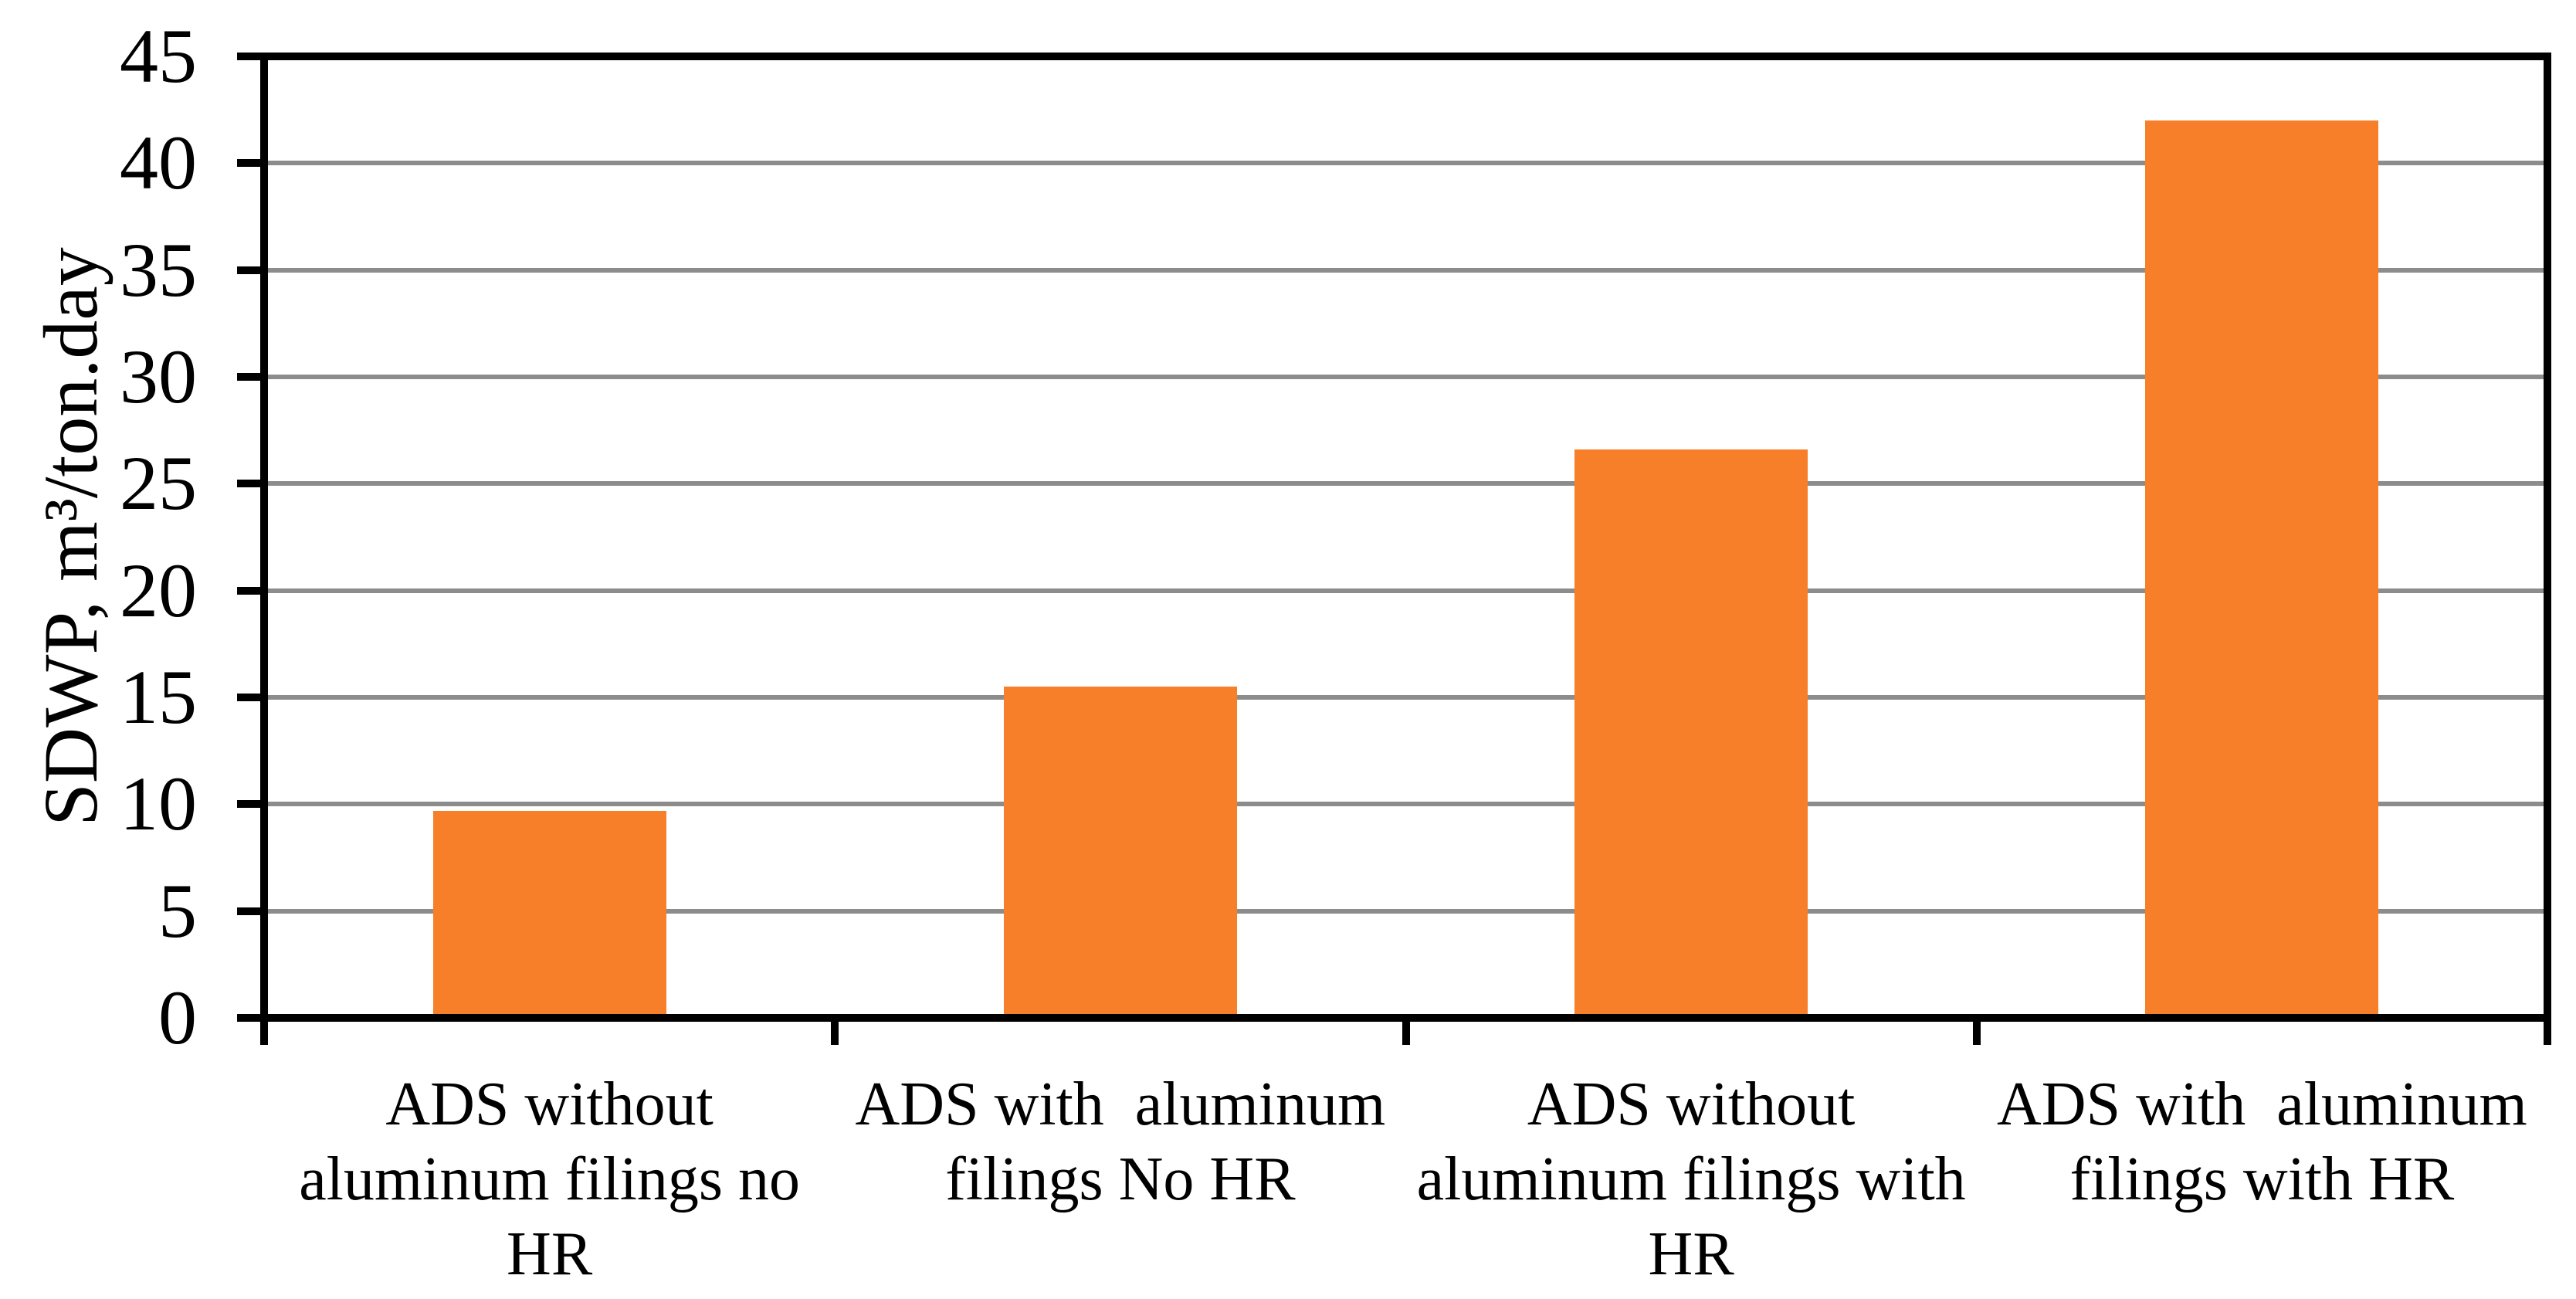 This screenshot has width=2576, height=1299. I want to click on y-tick-label: 5, so click(177, 910).